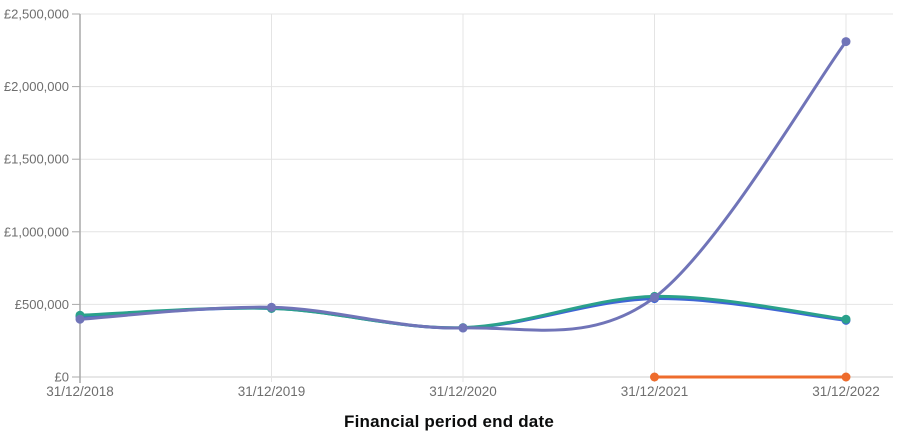 Image resolution: width=898 pixels, height=446 pixels. Describe the element at coordinates (449, 421) in the screenshot. I see `x-axis-title: Financial period end date` at that location.